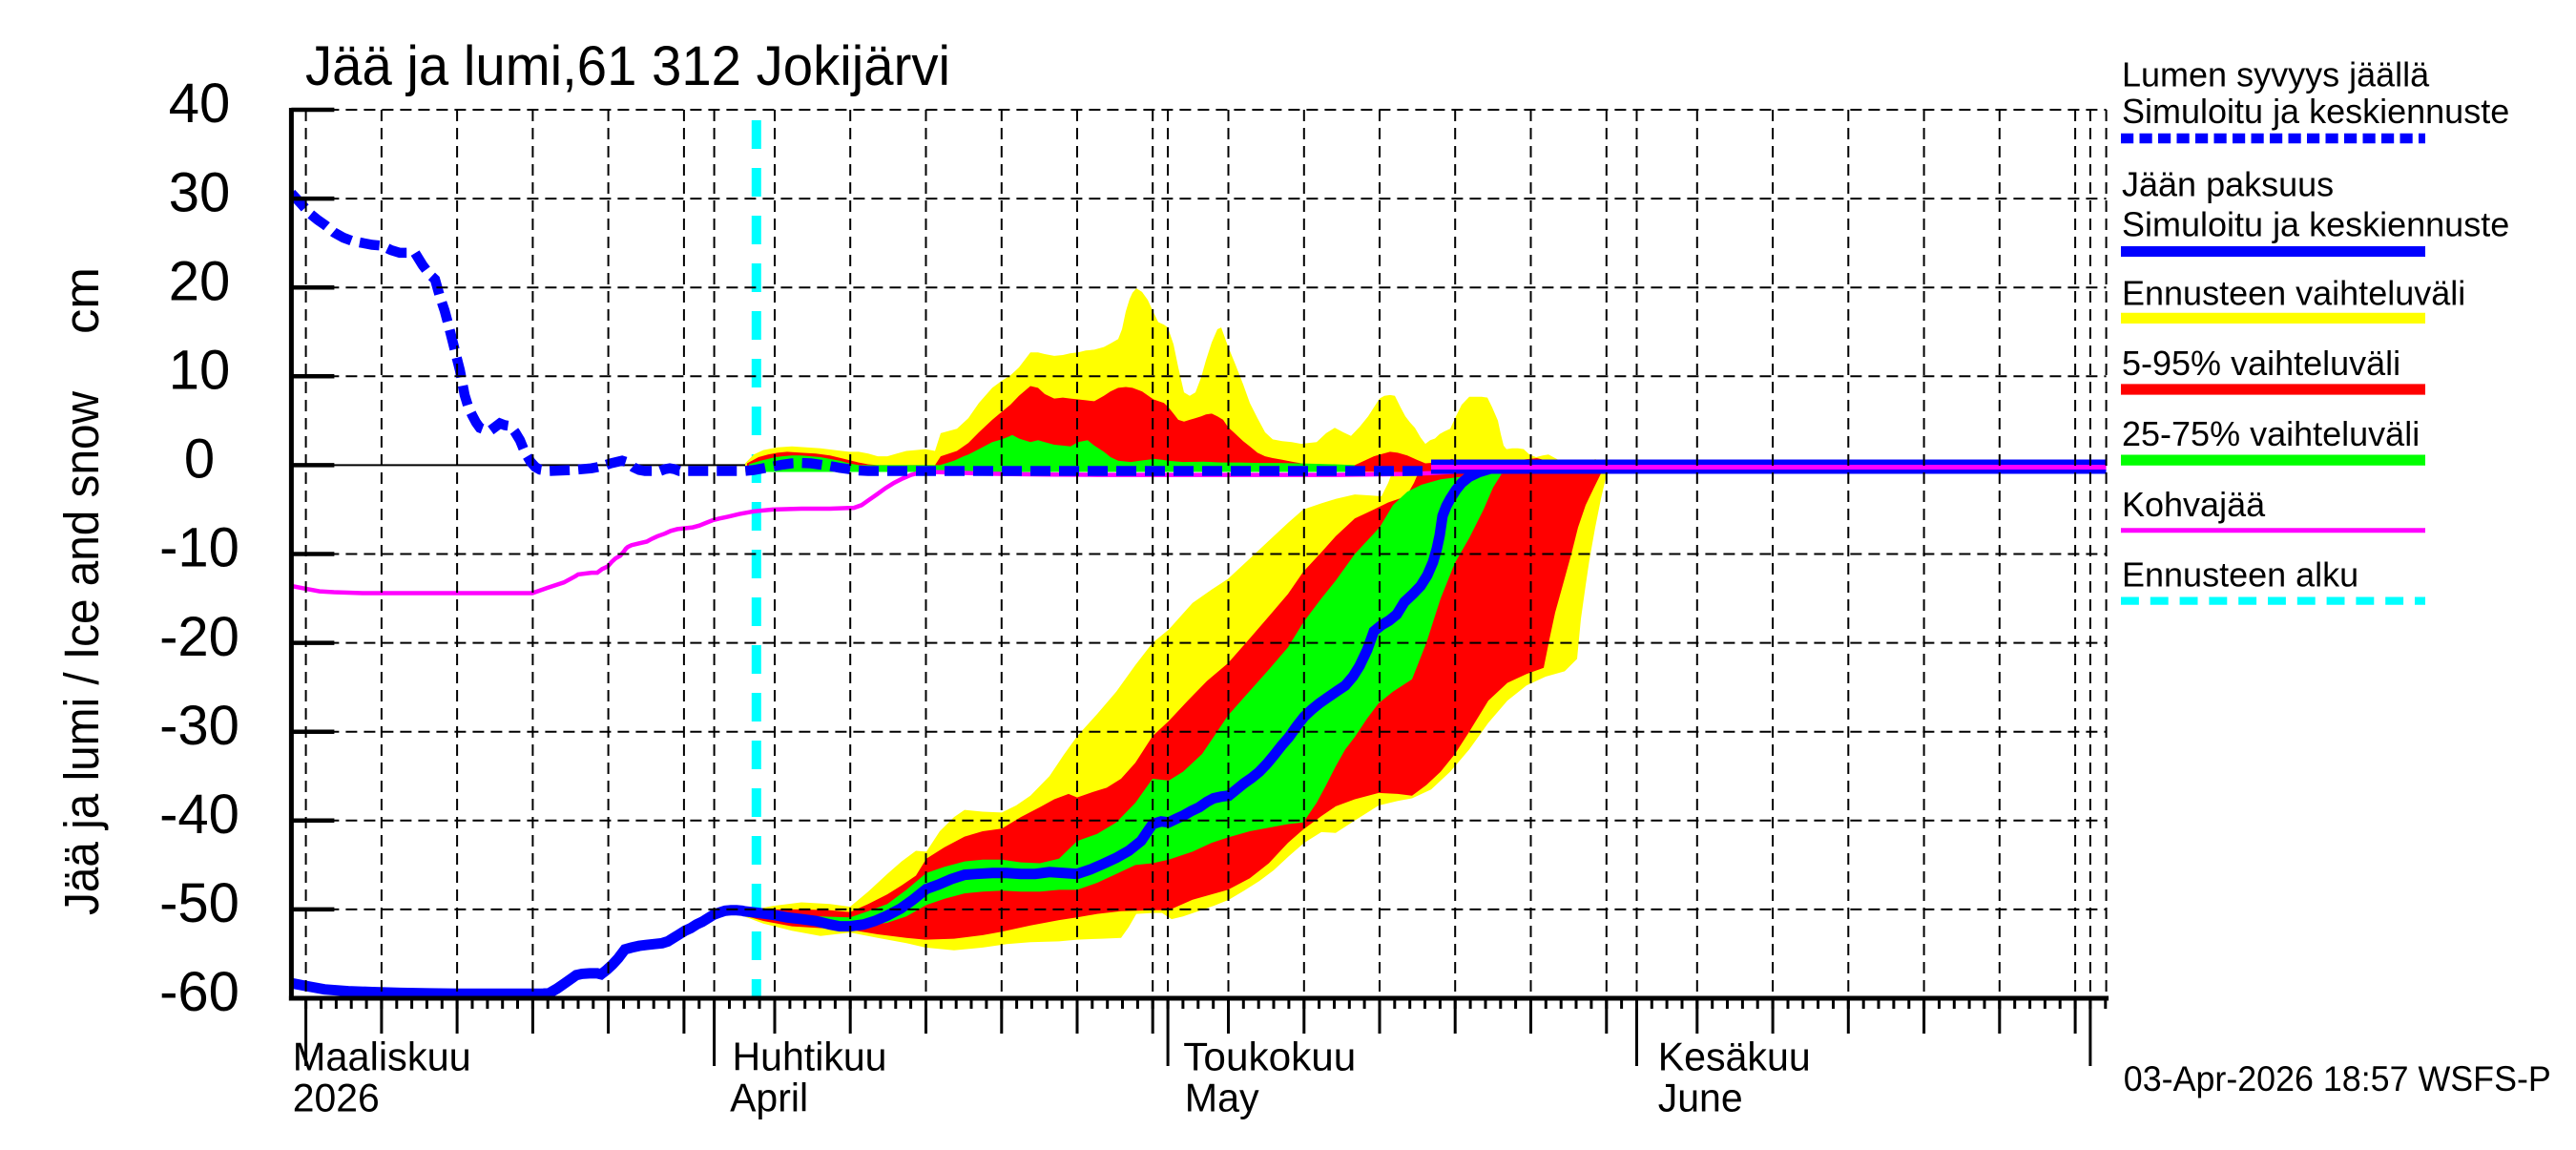  I want to click on svg-text: June, so click(1700, 1098).